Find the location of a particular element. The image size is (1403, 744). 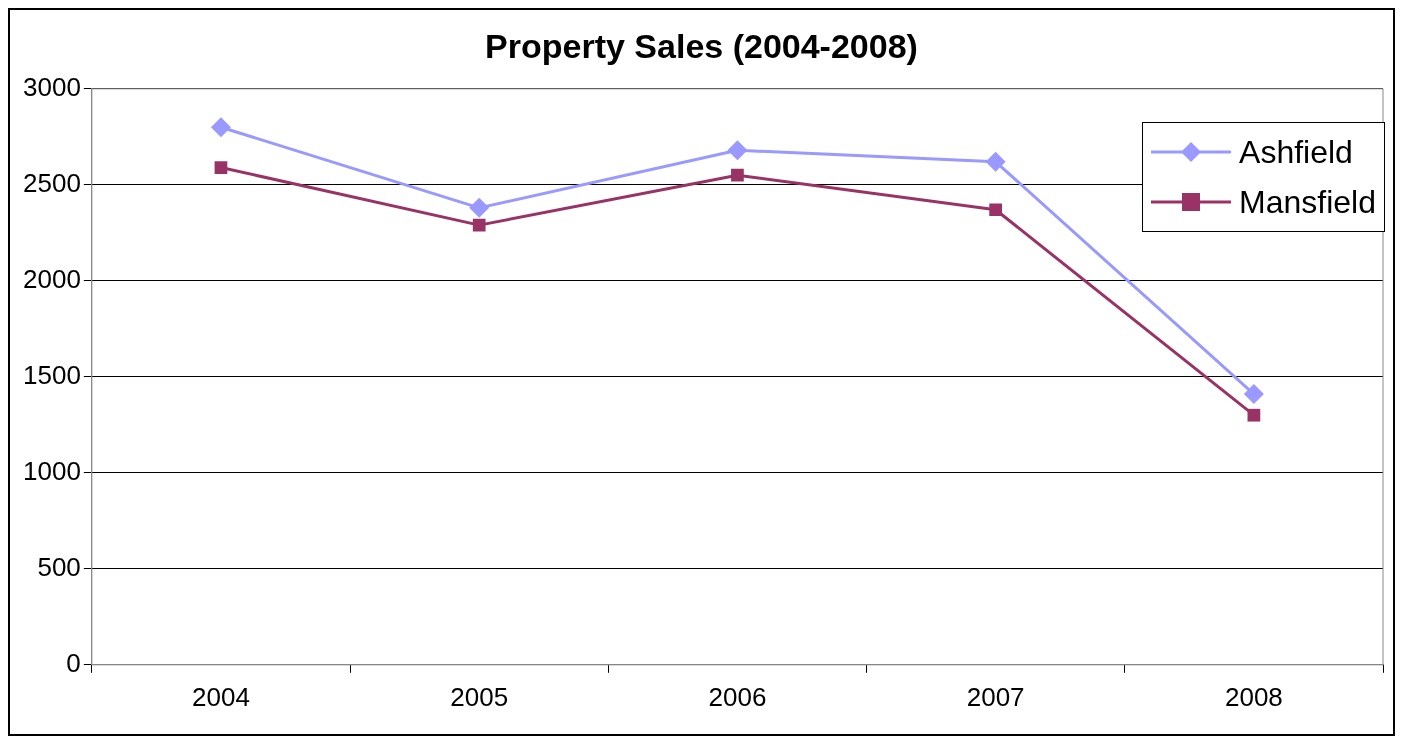

legend-label: Ashfield is located at coordinates (1296, 152).